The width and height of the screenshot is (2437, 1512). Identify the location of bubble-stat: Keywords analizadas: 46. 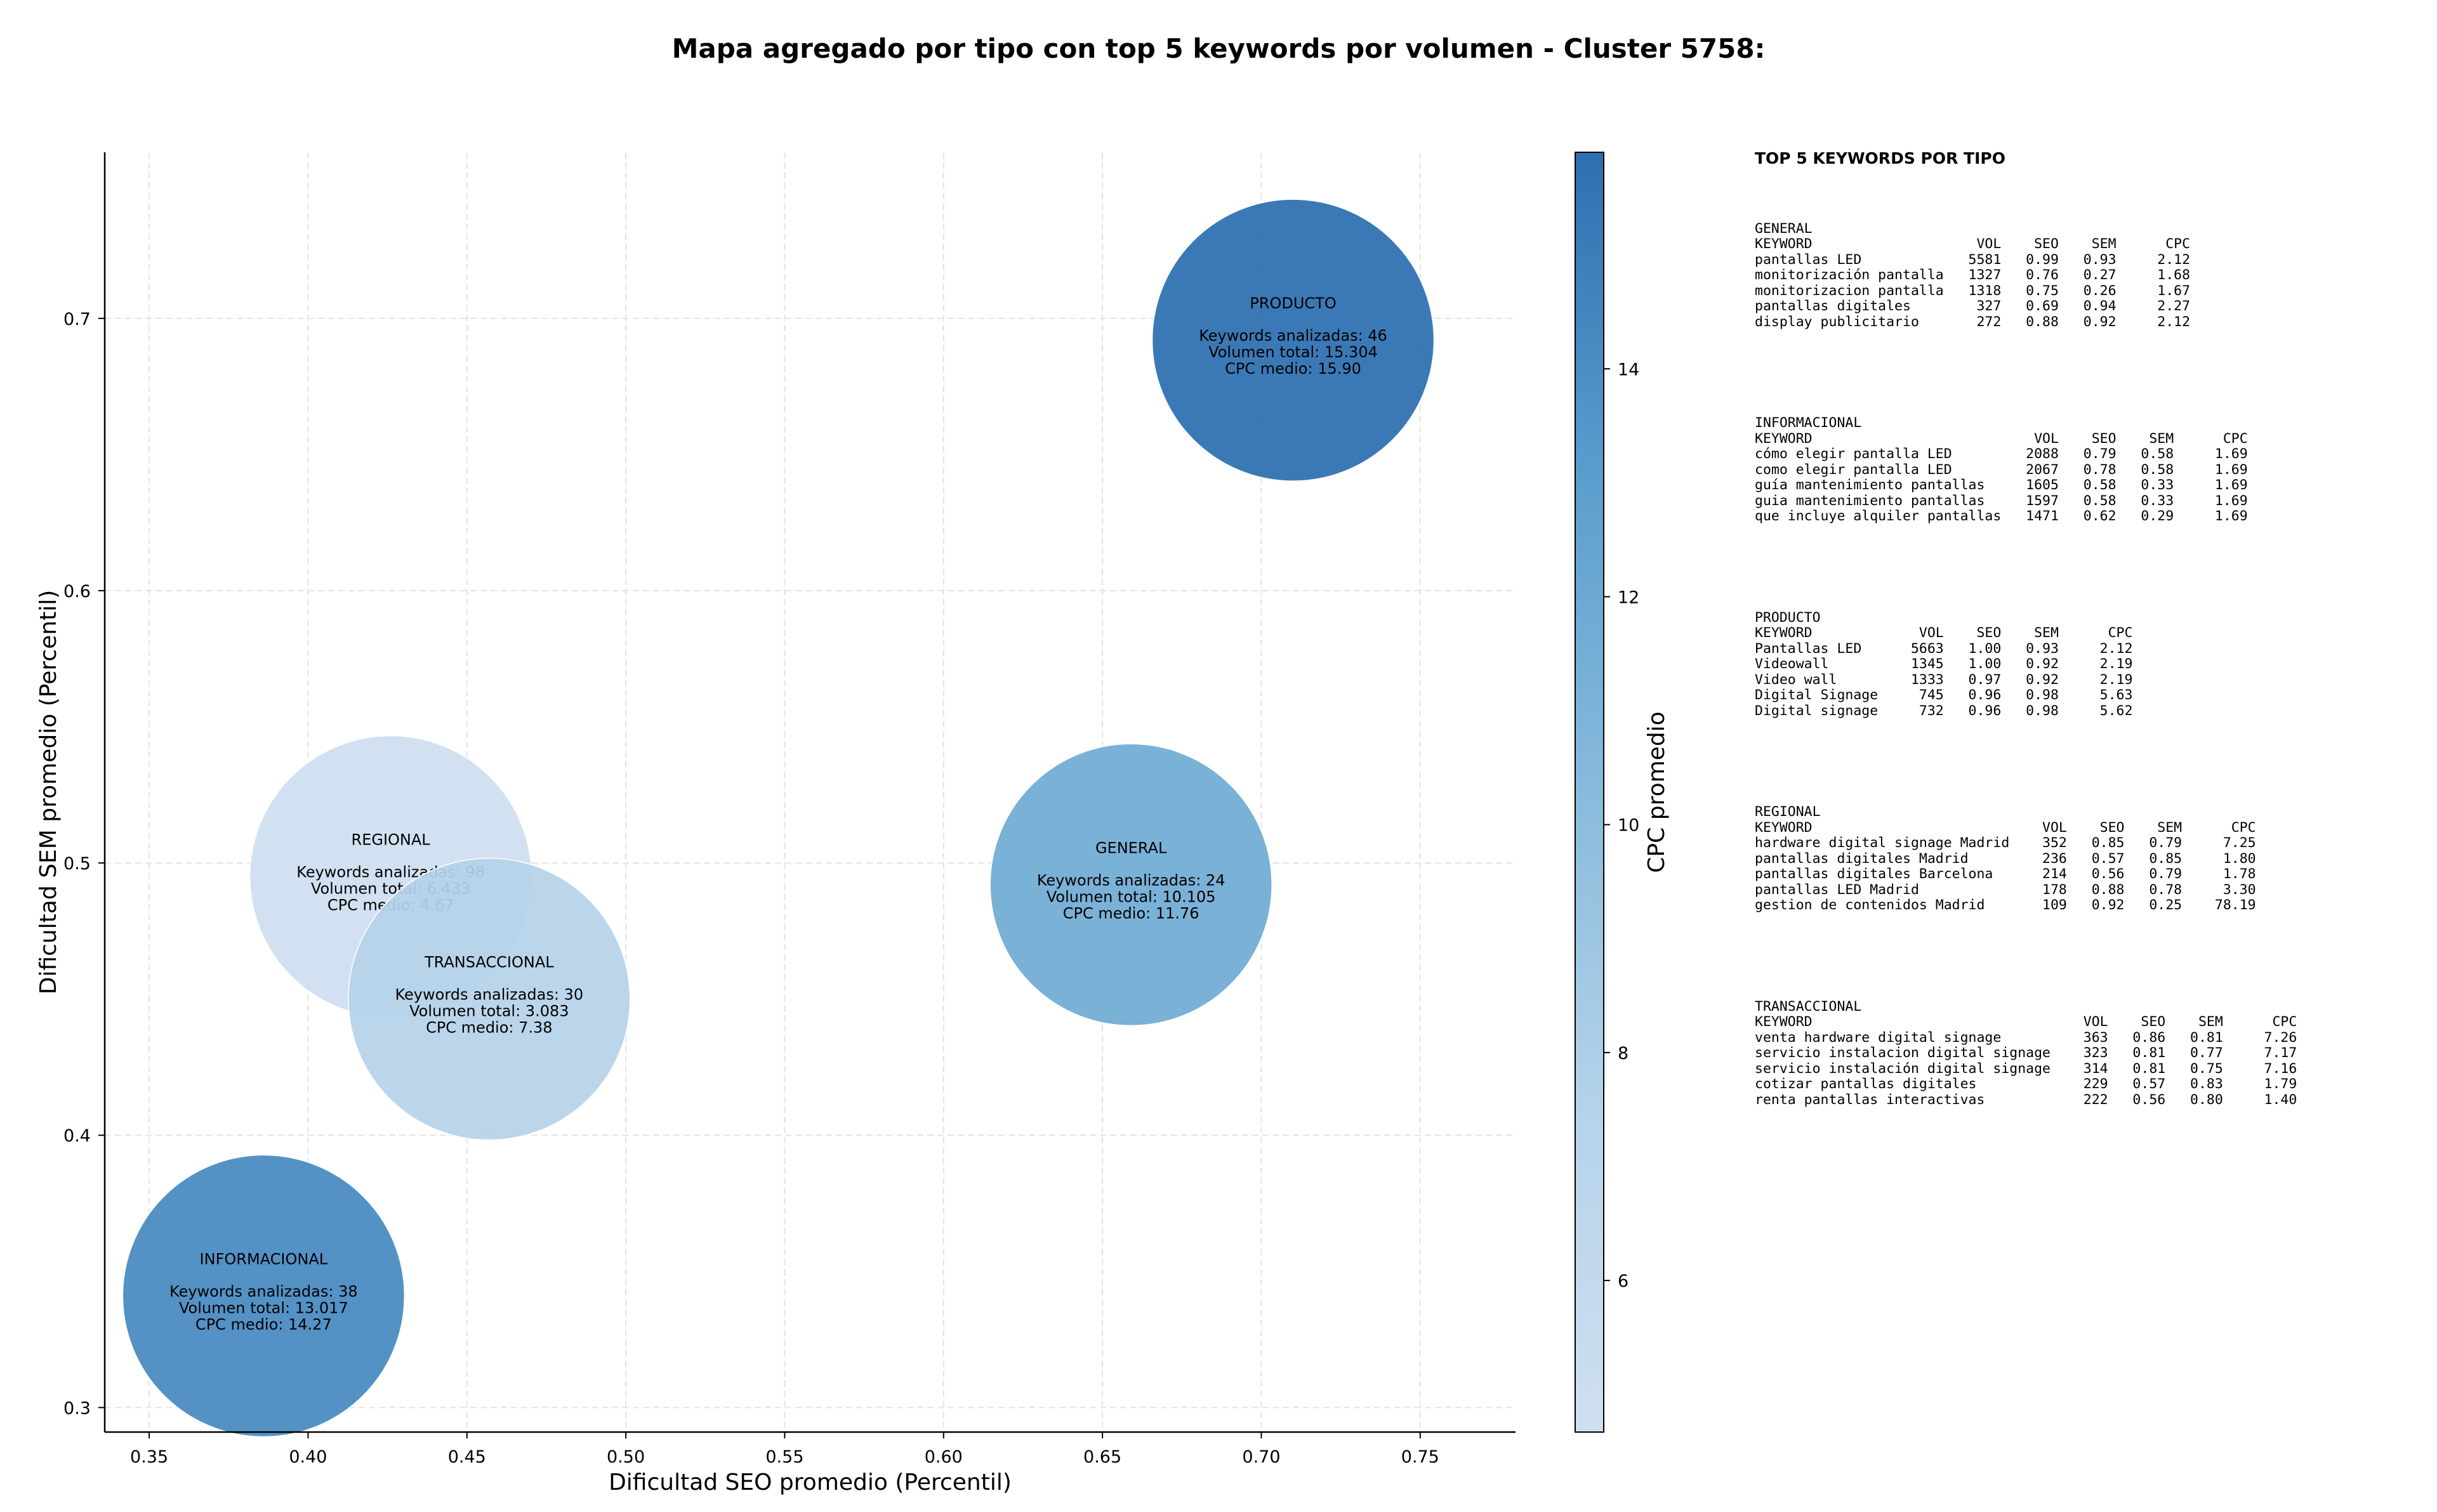
(1293, 336).